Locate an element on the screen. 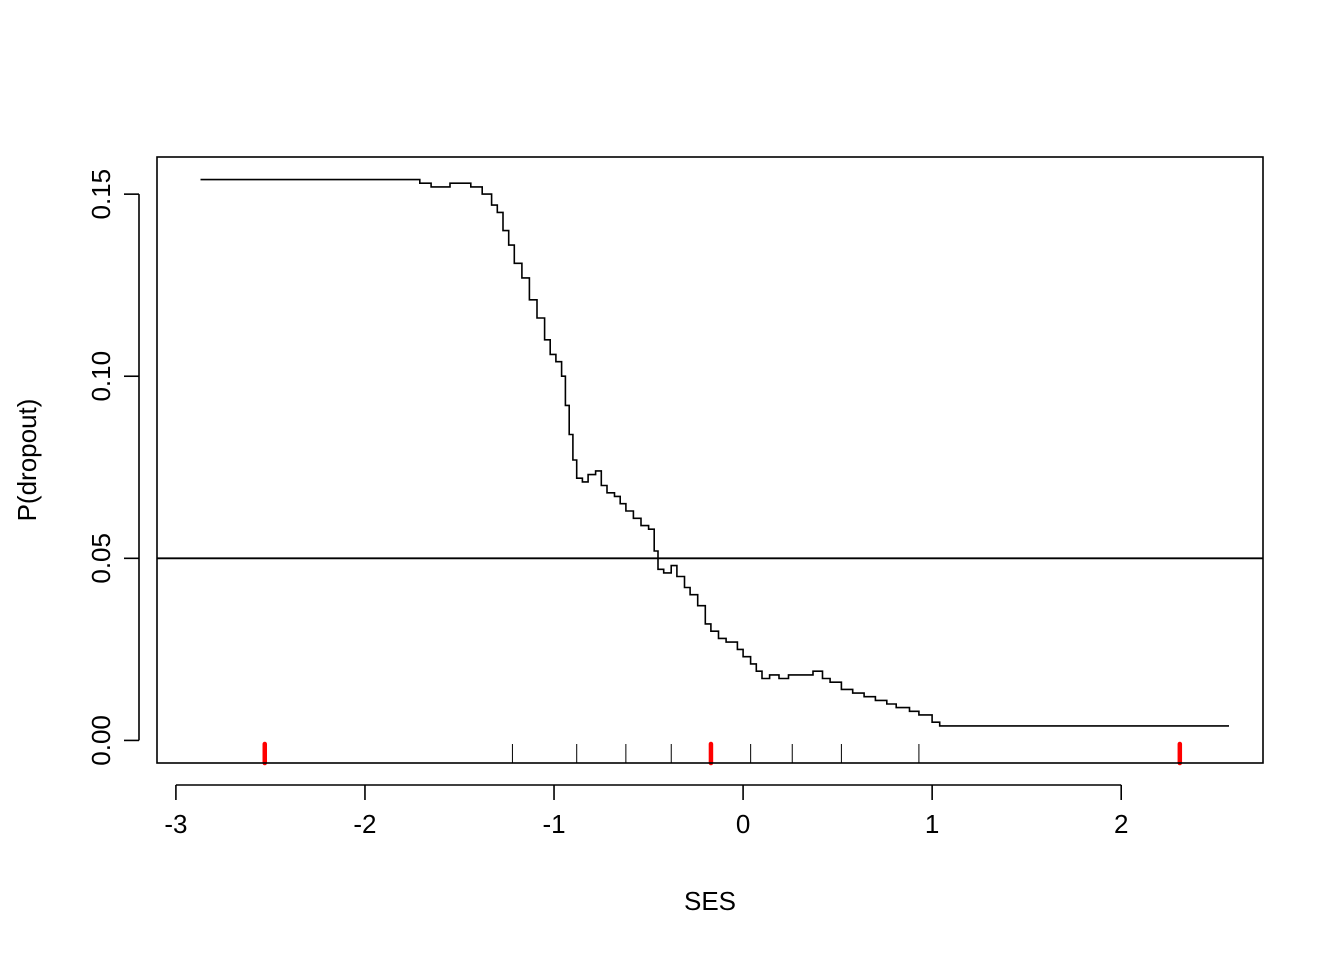  x-tick-label-4: 1 is located at coordinates (932, 824).